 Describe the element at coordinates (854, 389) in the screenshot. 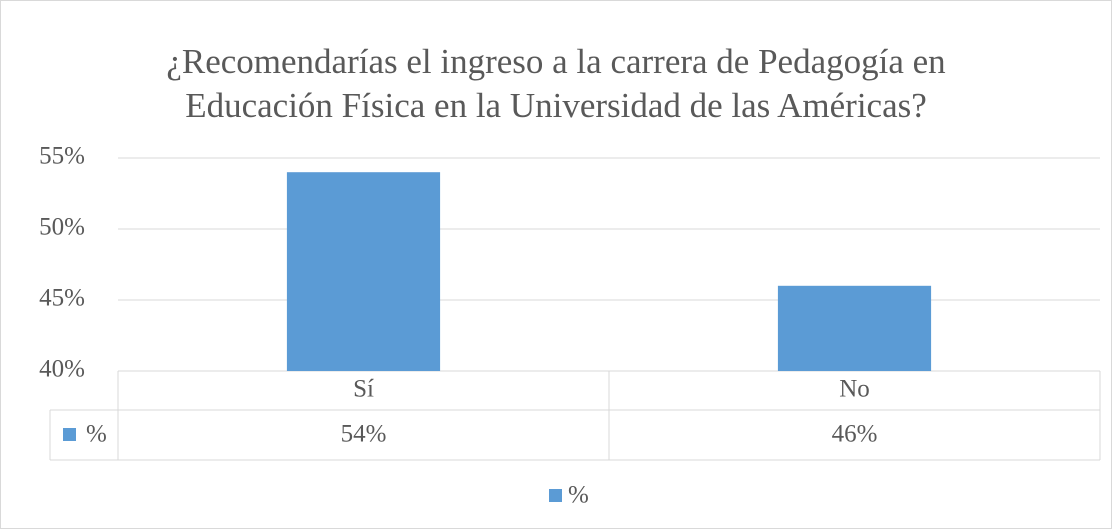

I see `x-tick-label: No` at that location.